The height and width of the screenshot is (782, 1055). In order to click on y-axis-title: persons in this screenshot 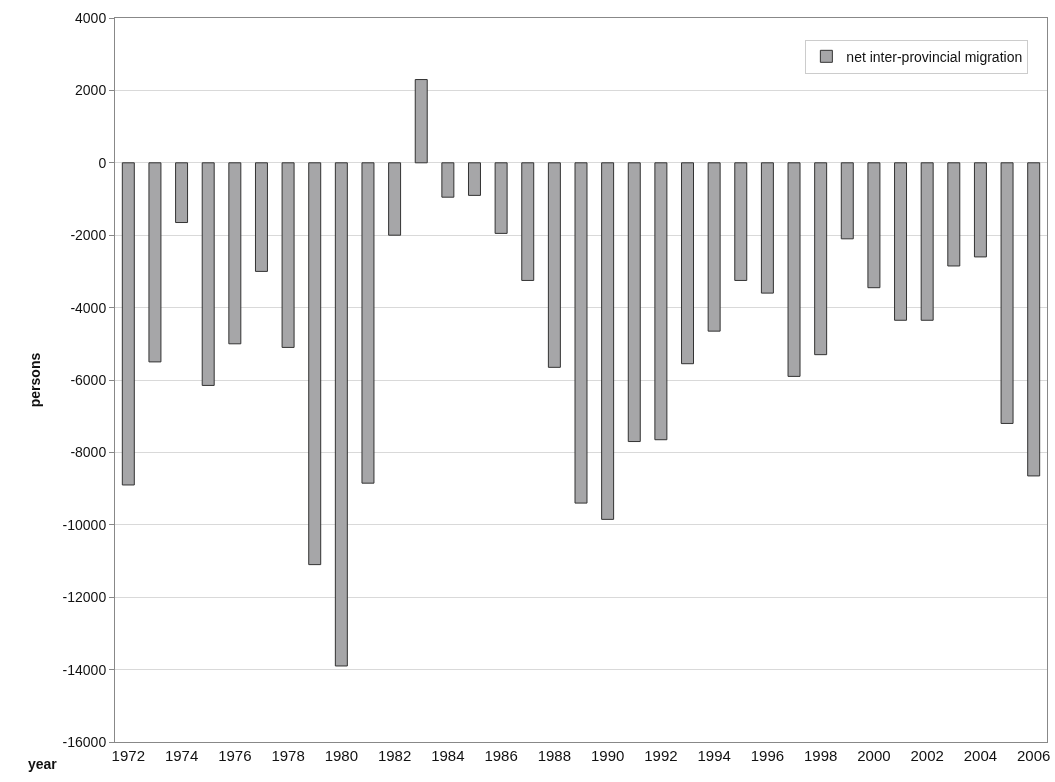, I will do `click(35, 380)`.